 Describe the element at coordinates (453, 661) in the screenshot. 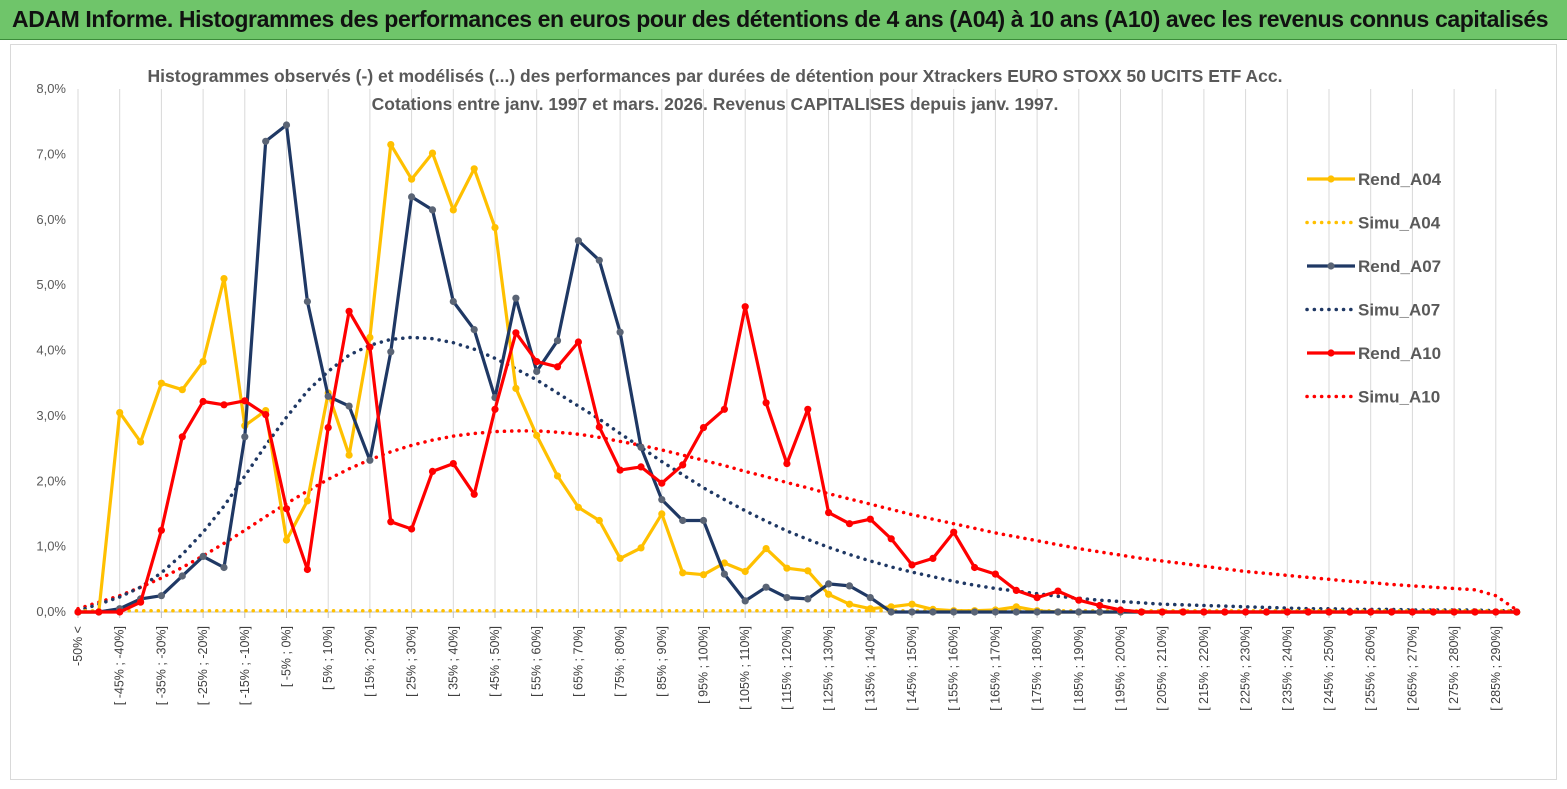

I see `x-tick-label: [ 35% ; 40%]` at that location.